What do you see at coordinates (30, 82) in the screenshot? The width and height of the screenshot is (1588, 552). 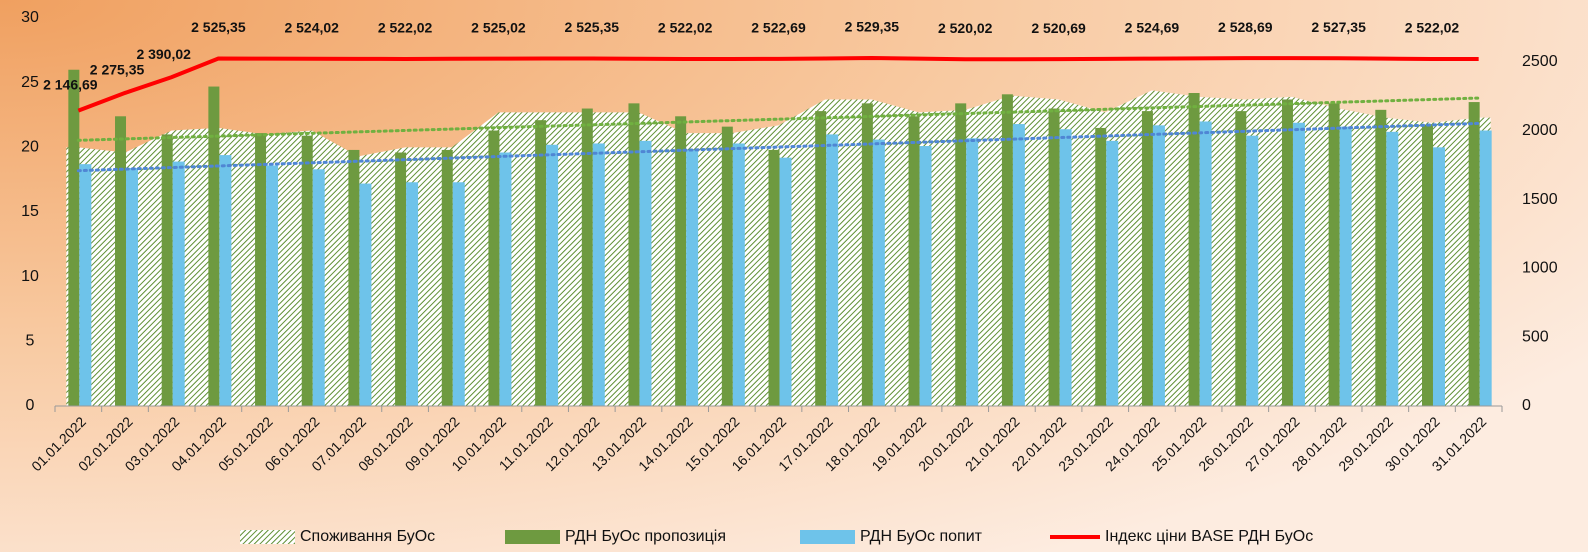 I see `y-tick-label: 25` at bounding box center [30, 82].